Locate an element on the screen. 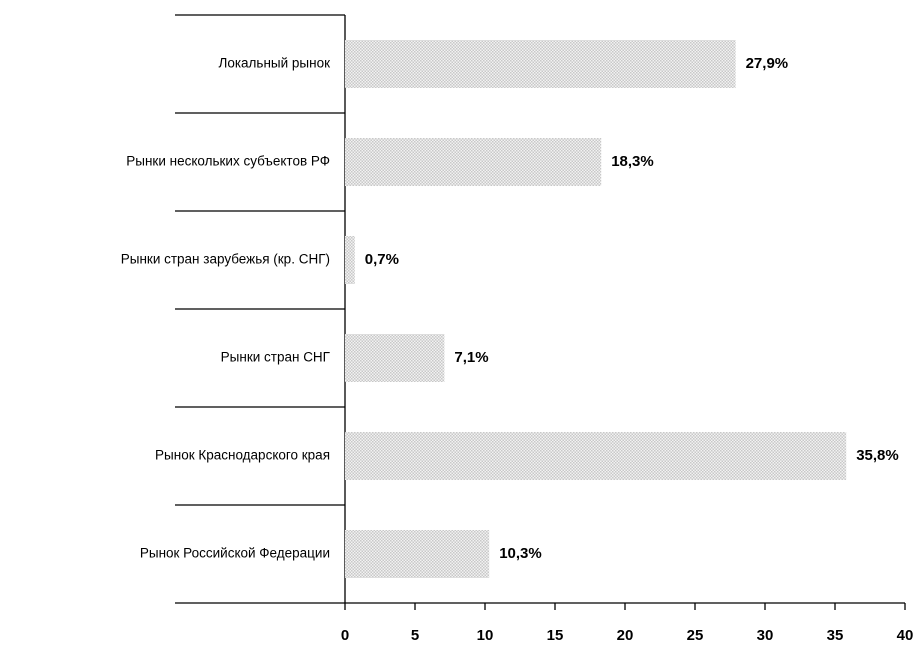 The width and height of the screenshot is (921, 653). value-label: 27,9% is located at coordinates (767, 63).